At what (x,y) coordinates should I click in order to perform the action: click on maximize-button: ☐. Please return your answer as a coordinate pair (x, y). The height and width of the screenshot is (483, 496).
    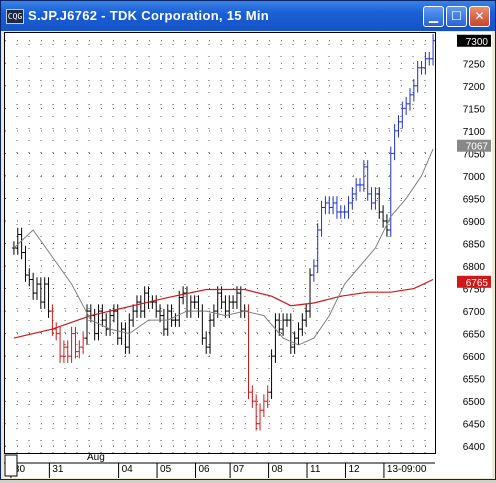
    Looking at the image, I should click on (456, 16).